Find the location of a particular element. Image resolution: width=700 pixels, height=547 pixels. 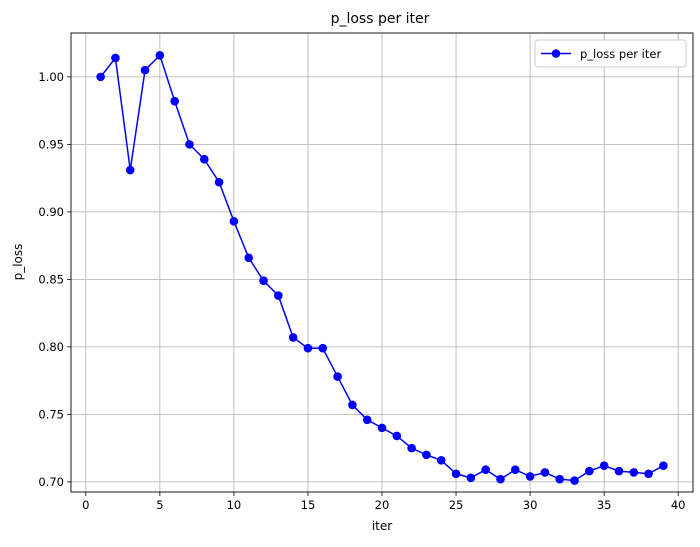

x-tick-label: 20 is located at coordinates (382, 505).